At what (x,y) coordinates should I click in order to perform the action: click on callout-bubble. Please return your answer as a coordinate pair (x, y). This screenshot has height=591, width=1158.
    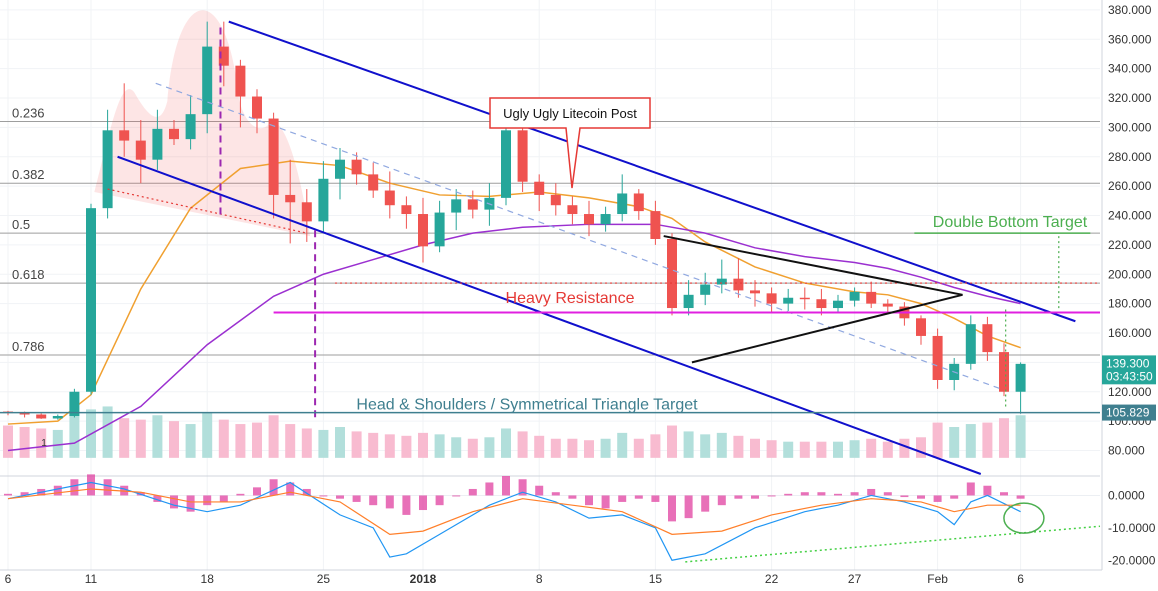
    Looking at the image, I should click on (570, 143).